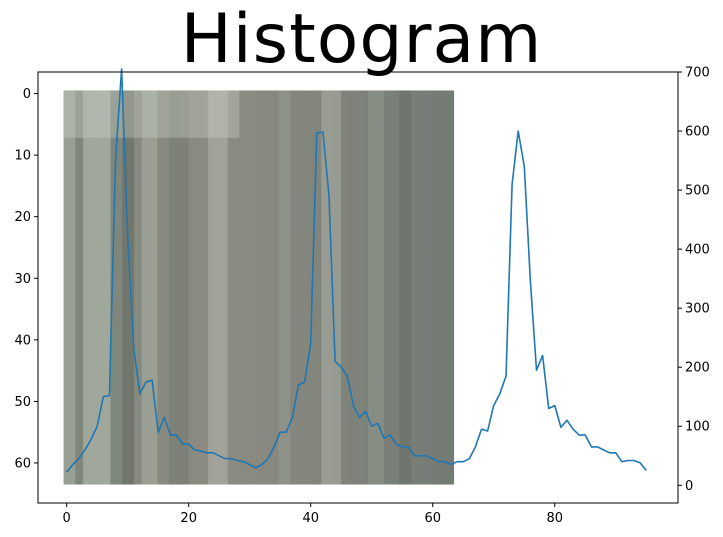 The width and height of the screenshot is (723, 537). I want to click on left-tick: 50, so click(26, 402).